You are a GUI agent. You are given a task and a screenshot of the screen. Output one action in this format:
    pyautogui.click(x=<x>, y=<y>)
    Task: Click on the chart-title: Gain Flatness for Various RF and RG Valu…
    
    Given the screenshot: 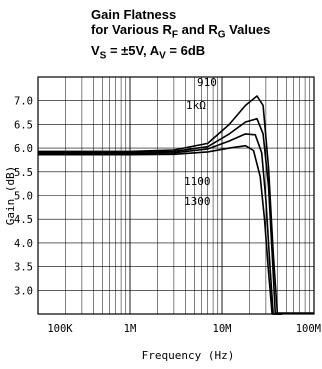 What is the action you would take?
    pyautogui.click(x=180, y=35)
    